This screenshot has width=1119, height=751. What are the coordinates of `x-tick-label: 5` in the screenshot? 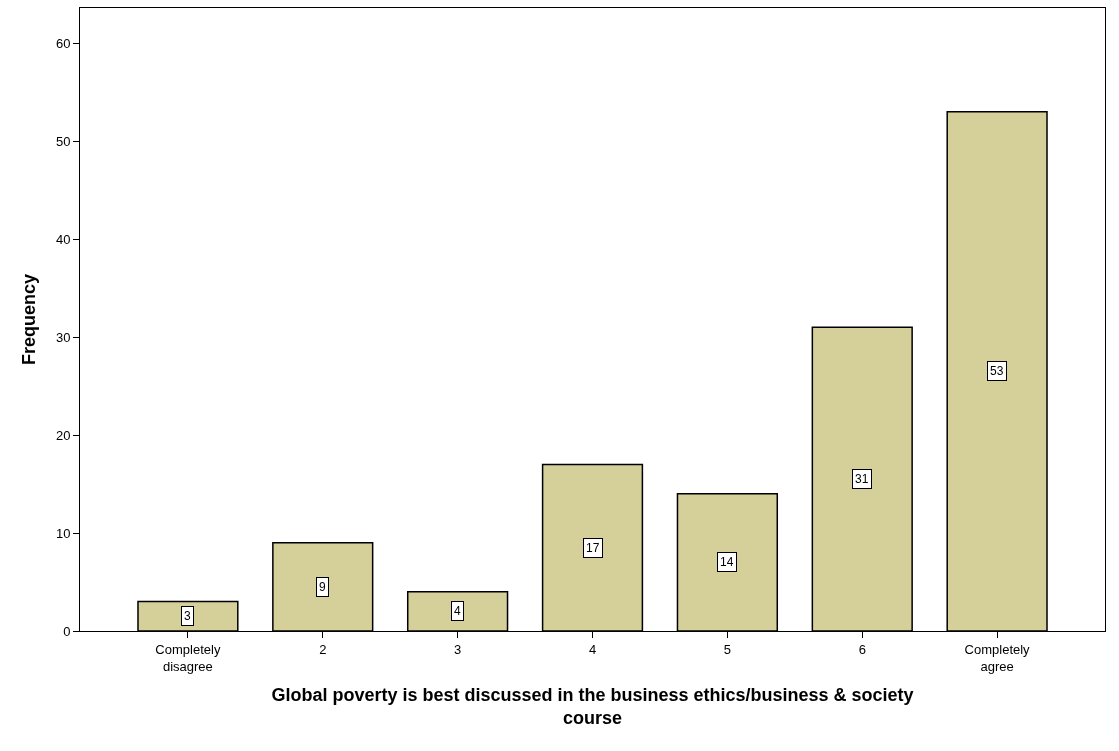 It's located at (727, 649).